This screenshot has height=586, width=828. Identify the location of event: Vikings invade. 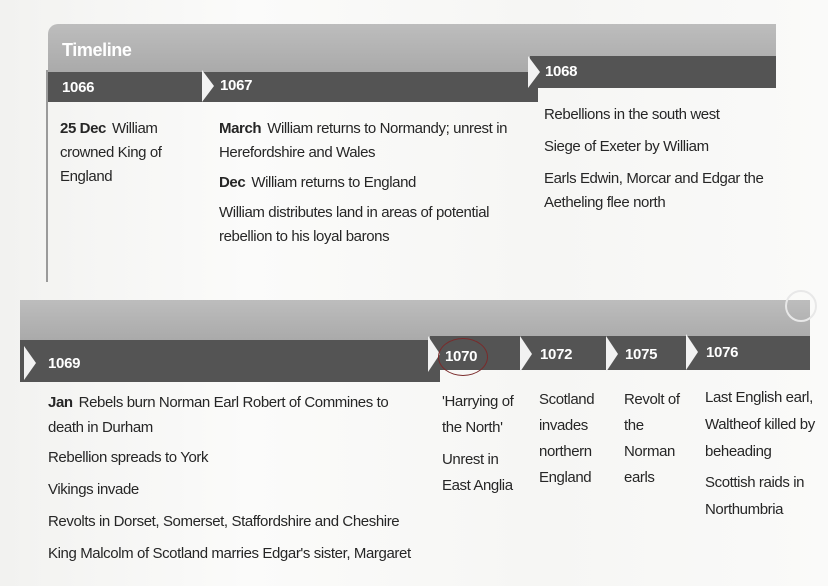
(93, 489).